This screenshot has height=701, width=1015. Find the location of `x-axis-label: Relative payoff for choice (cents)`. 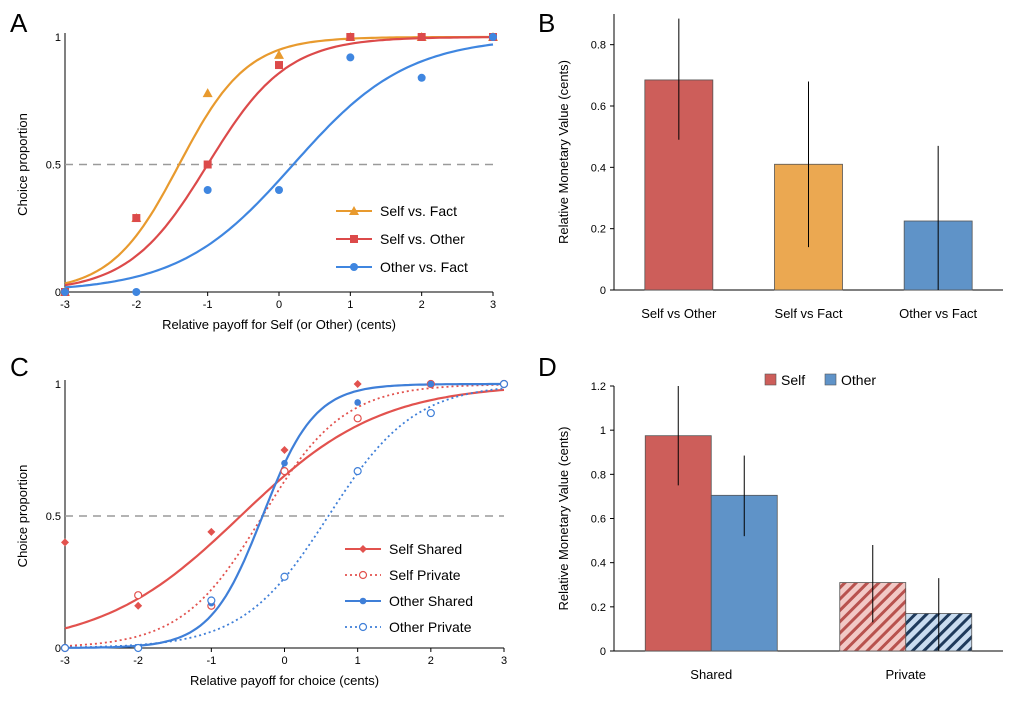

x-axis-label: Relative payoff for choice (cents) is located at coordinates (284, 680).